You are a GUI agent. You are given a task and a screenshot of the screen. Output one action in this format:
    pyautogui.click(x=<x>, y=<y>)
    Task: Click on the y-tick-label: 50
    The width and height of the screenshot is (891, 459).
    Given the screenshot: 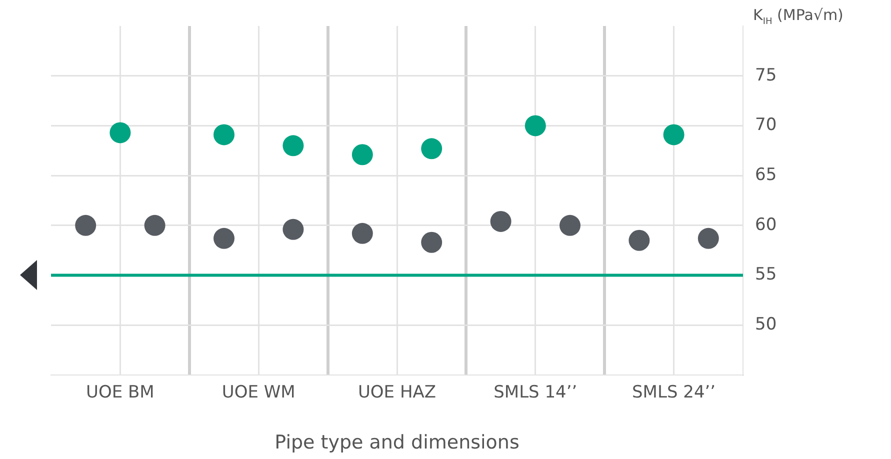 What is the action you would take?
    pyautogui.click(x=766, y=324)
    